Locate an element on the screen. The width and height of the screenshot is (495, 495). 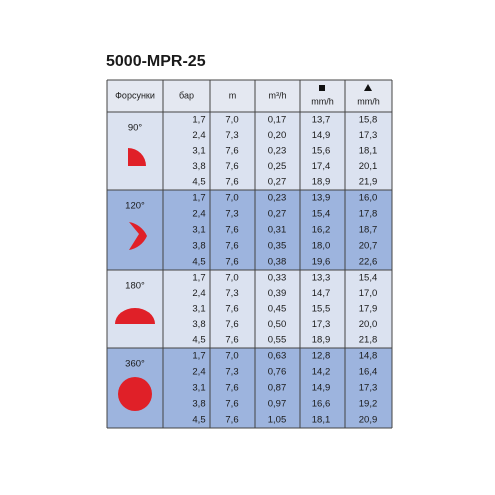
table-cell: 0,20 is located at coordinates (277, 135).